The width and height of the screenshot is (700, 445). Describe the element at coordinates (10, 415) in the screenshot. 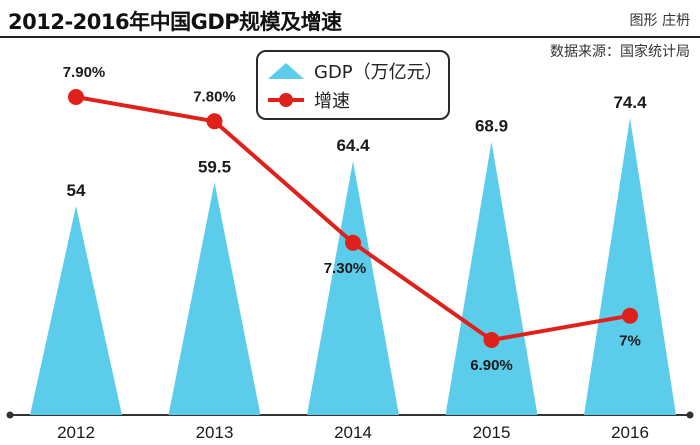

I see `x-axis-end-dot-left` at that location.